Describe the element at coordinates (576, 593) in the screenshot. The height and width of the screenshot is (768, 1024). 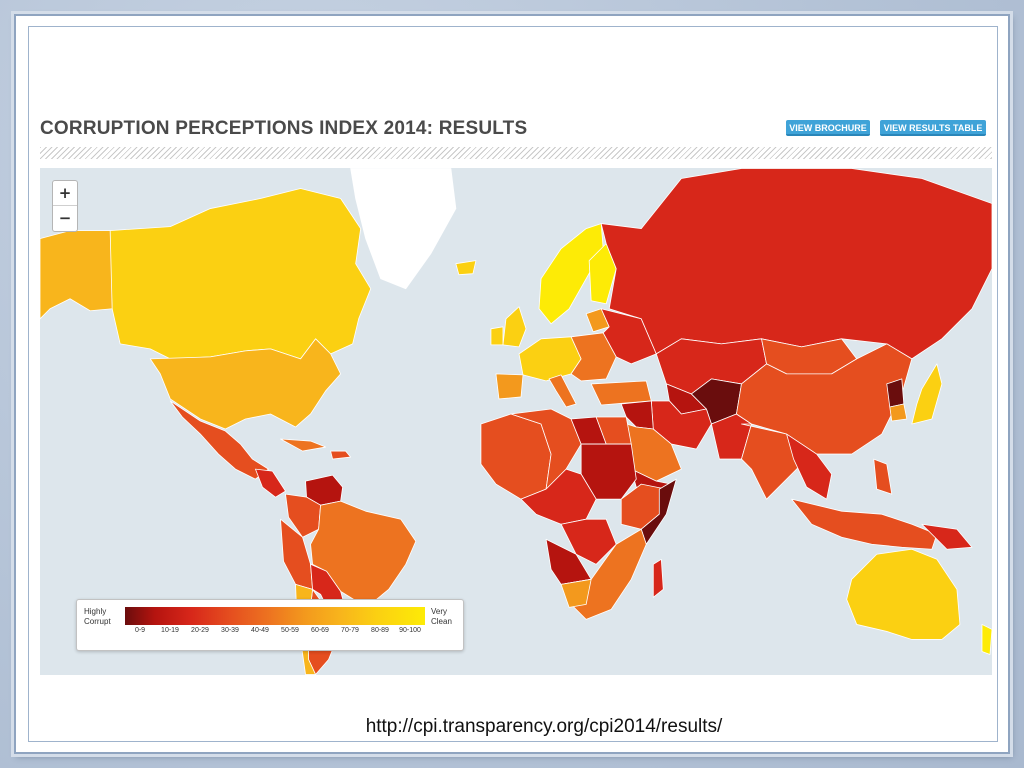
I see `region-botswana-namibia` at that location.